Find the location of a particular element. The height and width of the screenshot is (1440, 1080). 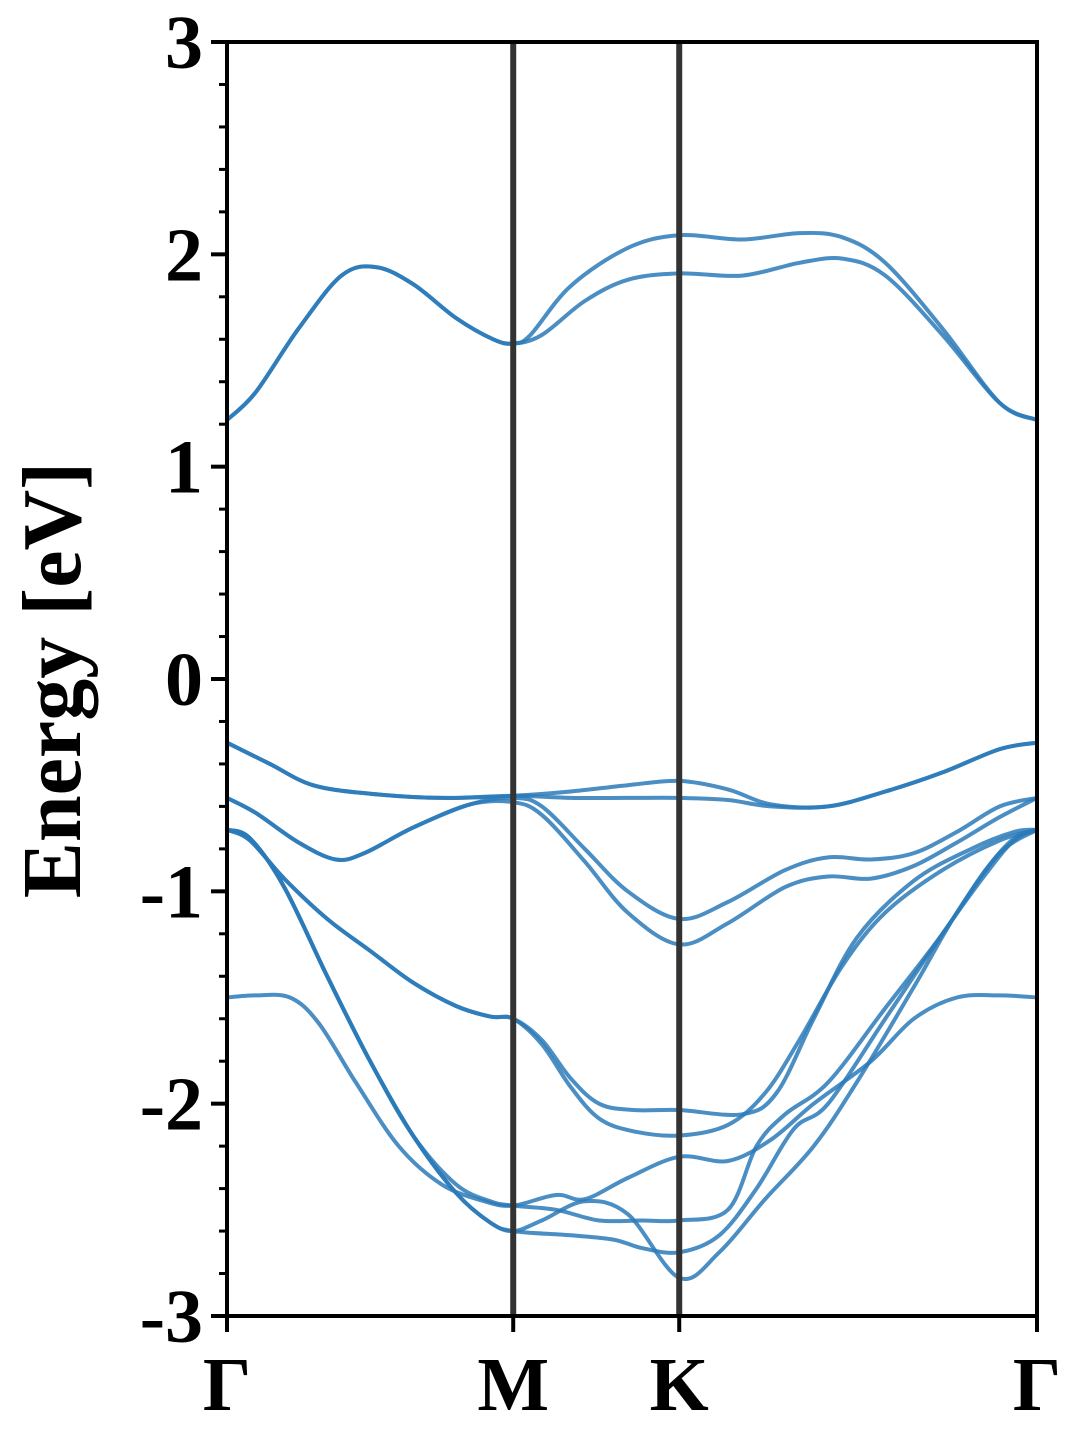

y-axis-ticks: -3 -2 -1 0 1 2 3 is located at coordinates (183, 680).